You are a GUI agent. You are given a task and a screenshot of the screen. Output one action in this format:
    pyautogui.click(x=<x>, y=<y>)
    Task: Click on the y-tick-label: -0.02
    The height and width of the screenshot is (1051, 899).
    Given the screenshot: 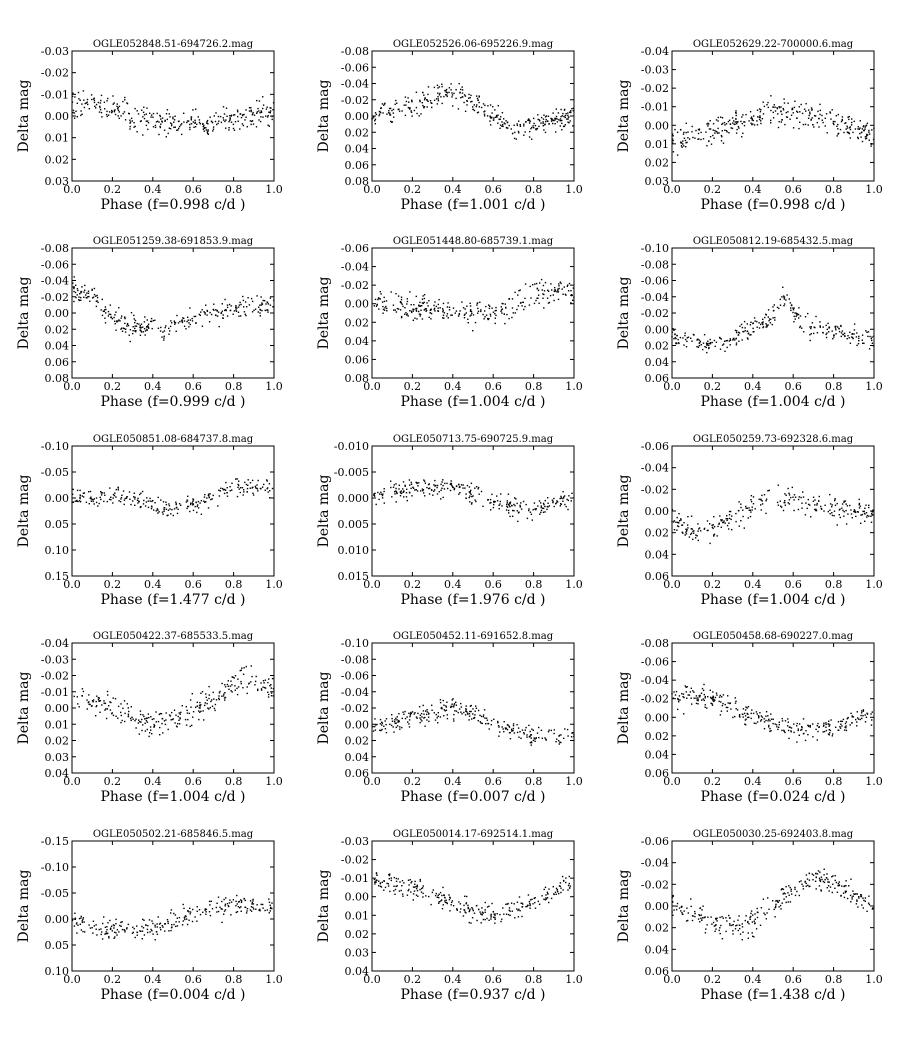 What is the action you would take?
    pyautogui.click(x=55, y=297)
    